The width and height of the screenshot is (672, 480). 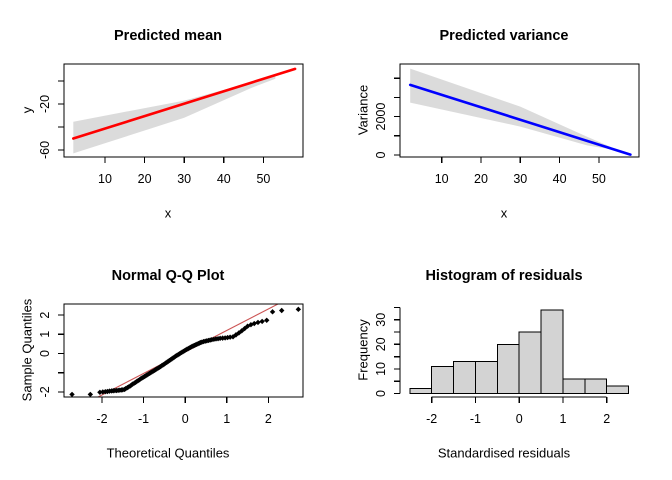 What do you see at coordinates (381, 117) in the screenshot?
I see `svg-text: 2000` at bounding box center [381, 117].